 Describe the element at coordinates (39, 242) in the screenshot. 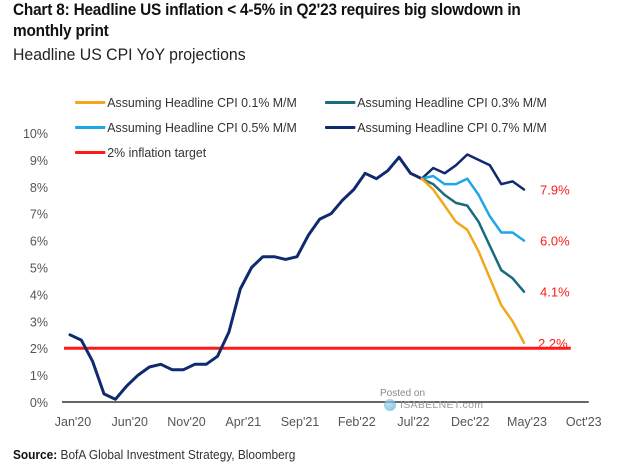

I see `y-tick-label: 6%` at that location.